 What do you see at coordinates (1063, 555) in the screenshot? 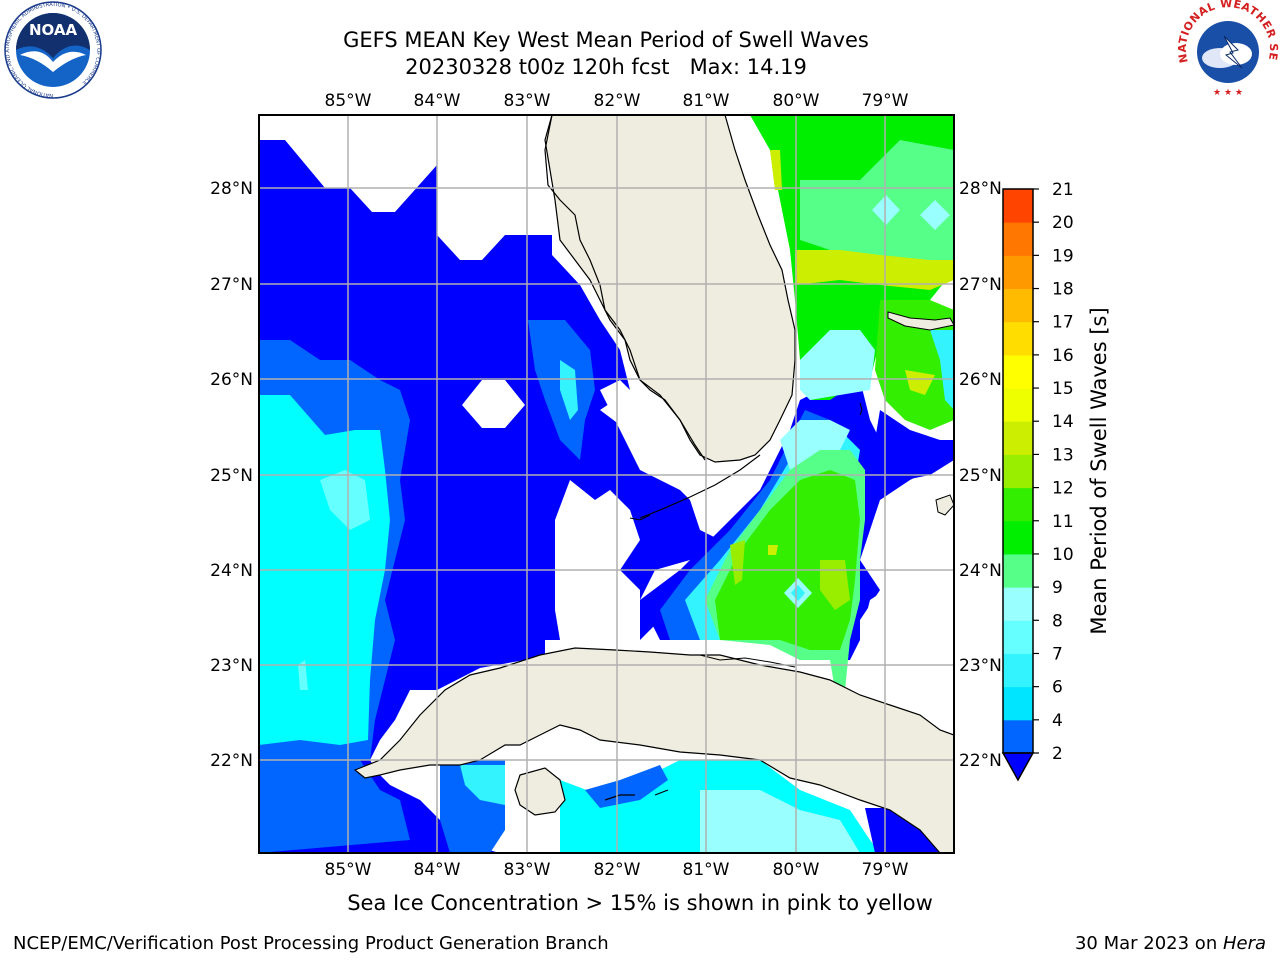
I see `colorbar-tick-label: 10` at bounding box center [1063, 555].